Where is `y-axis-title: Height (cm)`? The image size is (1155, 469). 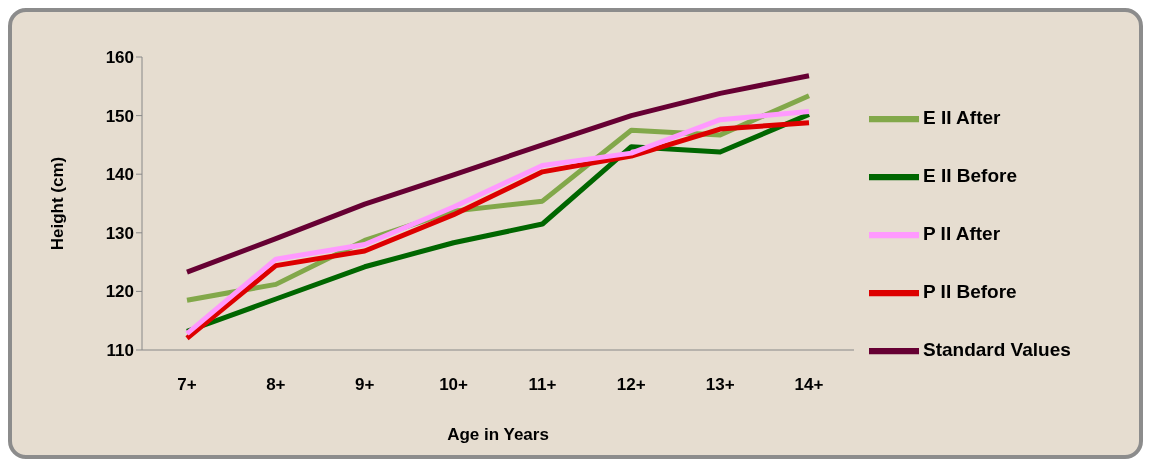
y-axis-title: Height (cm) is located at coordinates (58, 203).